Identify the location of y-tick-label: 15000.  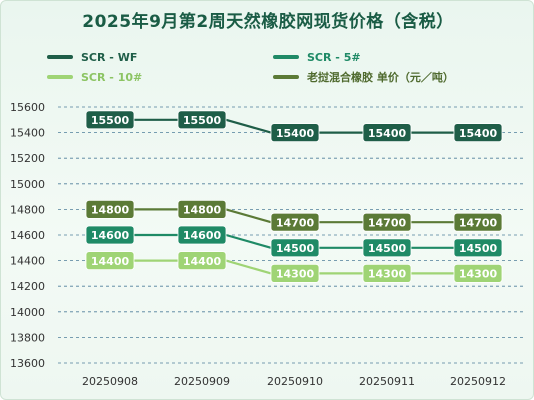
(27, 184).